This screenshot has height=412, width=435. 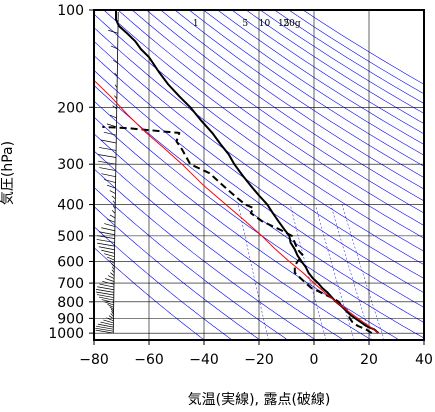 What do you see at coordinates (291, 24) in the screenshot?
I see `mixing-ratio-label: 20g` at bounding box center [291, 24].